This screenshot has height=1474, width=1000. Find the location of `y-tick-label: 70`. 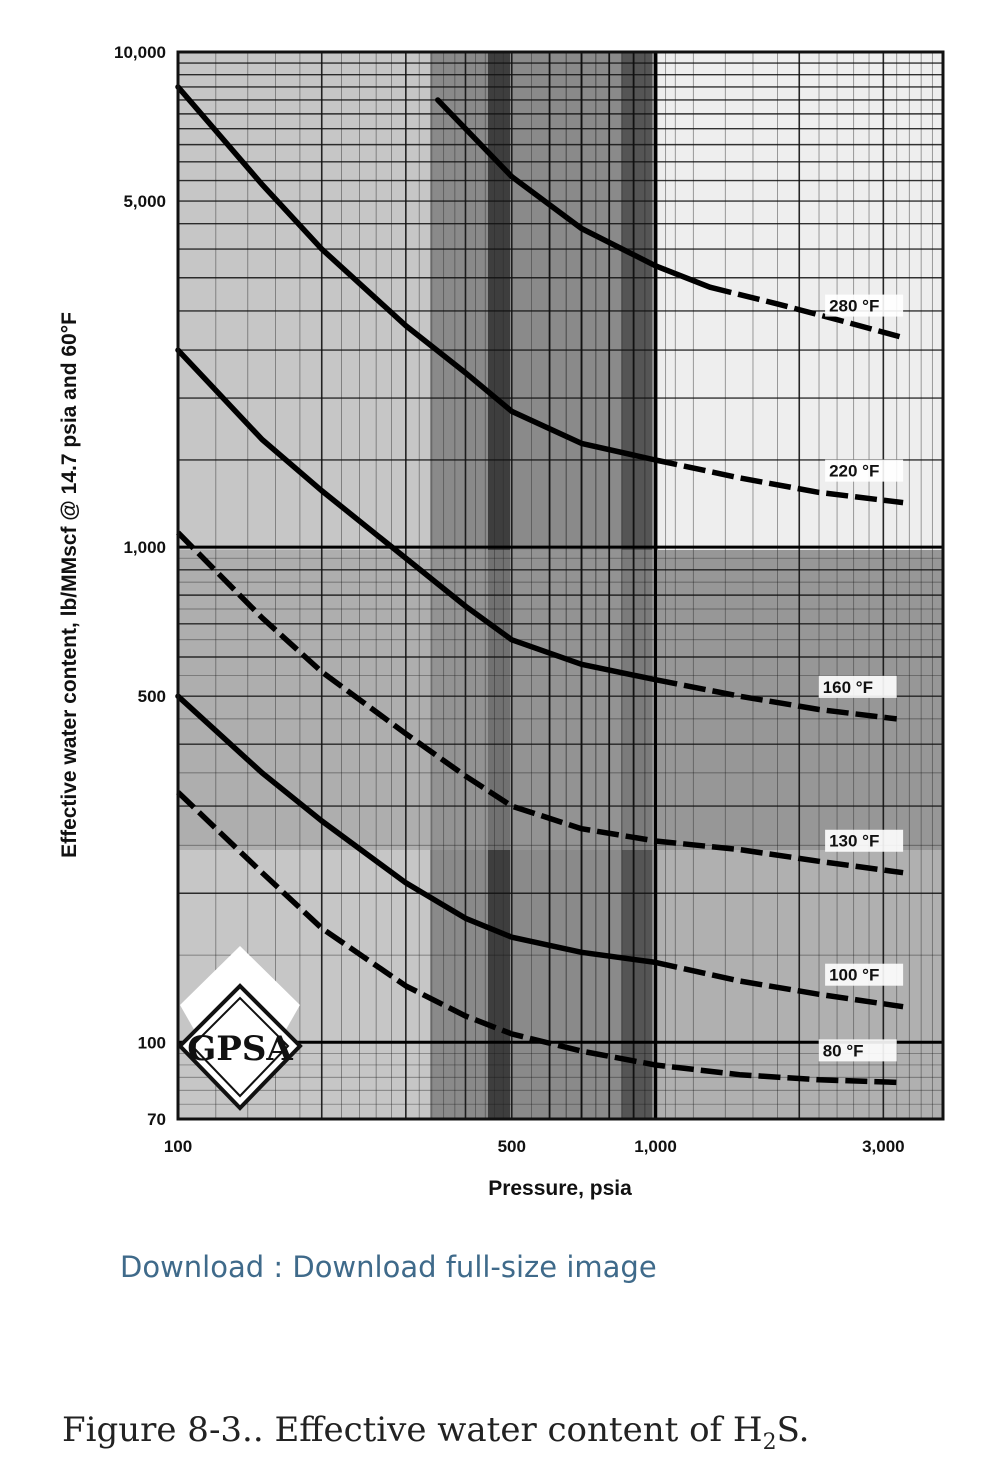

y-tick-label: 70 is located at coordinates (156, 1119).